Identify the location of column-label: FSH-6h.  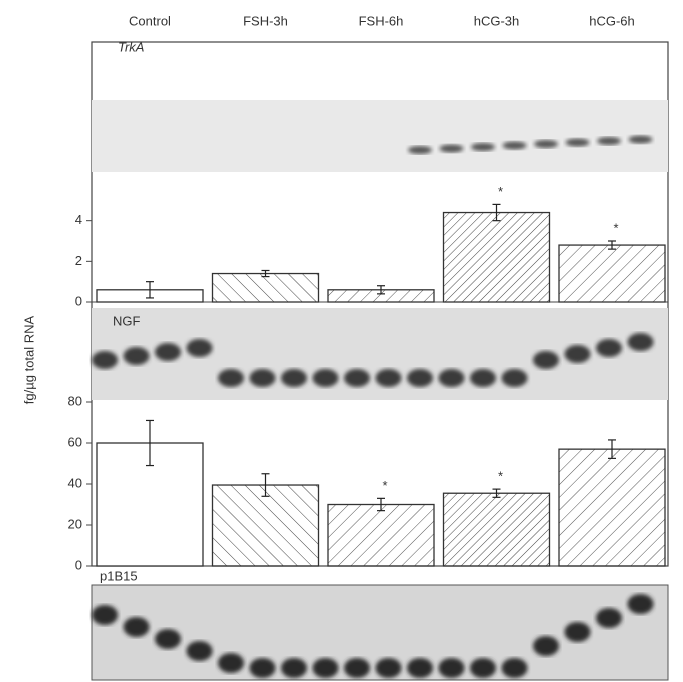
(381, 20).